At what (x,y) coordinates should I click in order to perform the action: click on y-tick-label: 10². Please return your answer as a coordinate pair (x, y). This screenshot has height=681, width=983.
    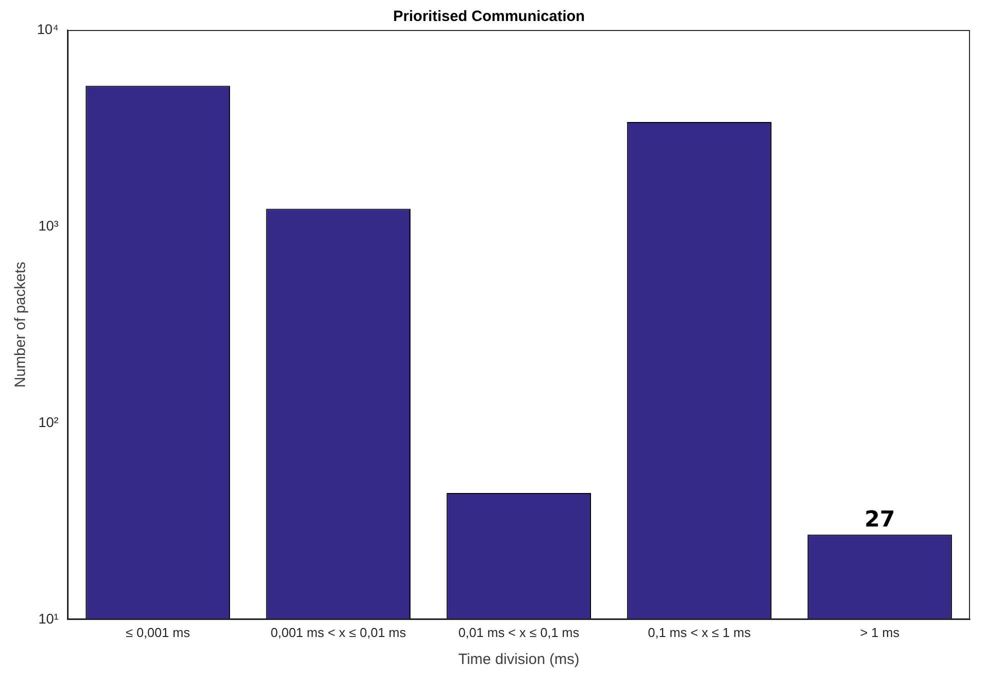
    Looking at the image, I should click on (48, 422).